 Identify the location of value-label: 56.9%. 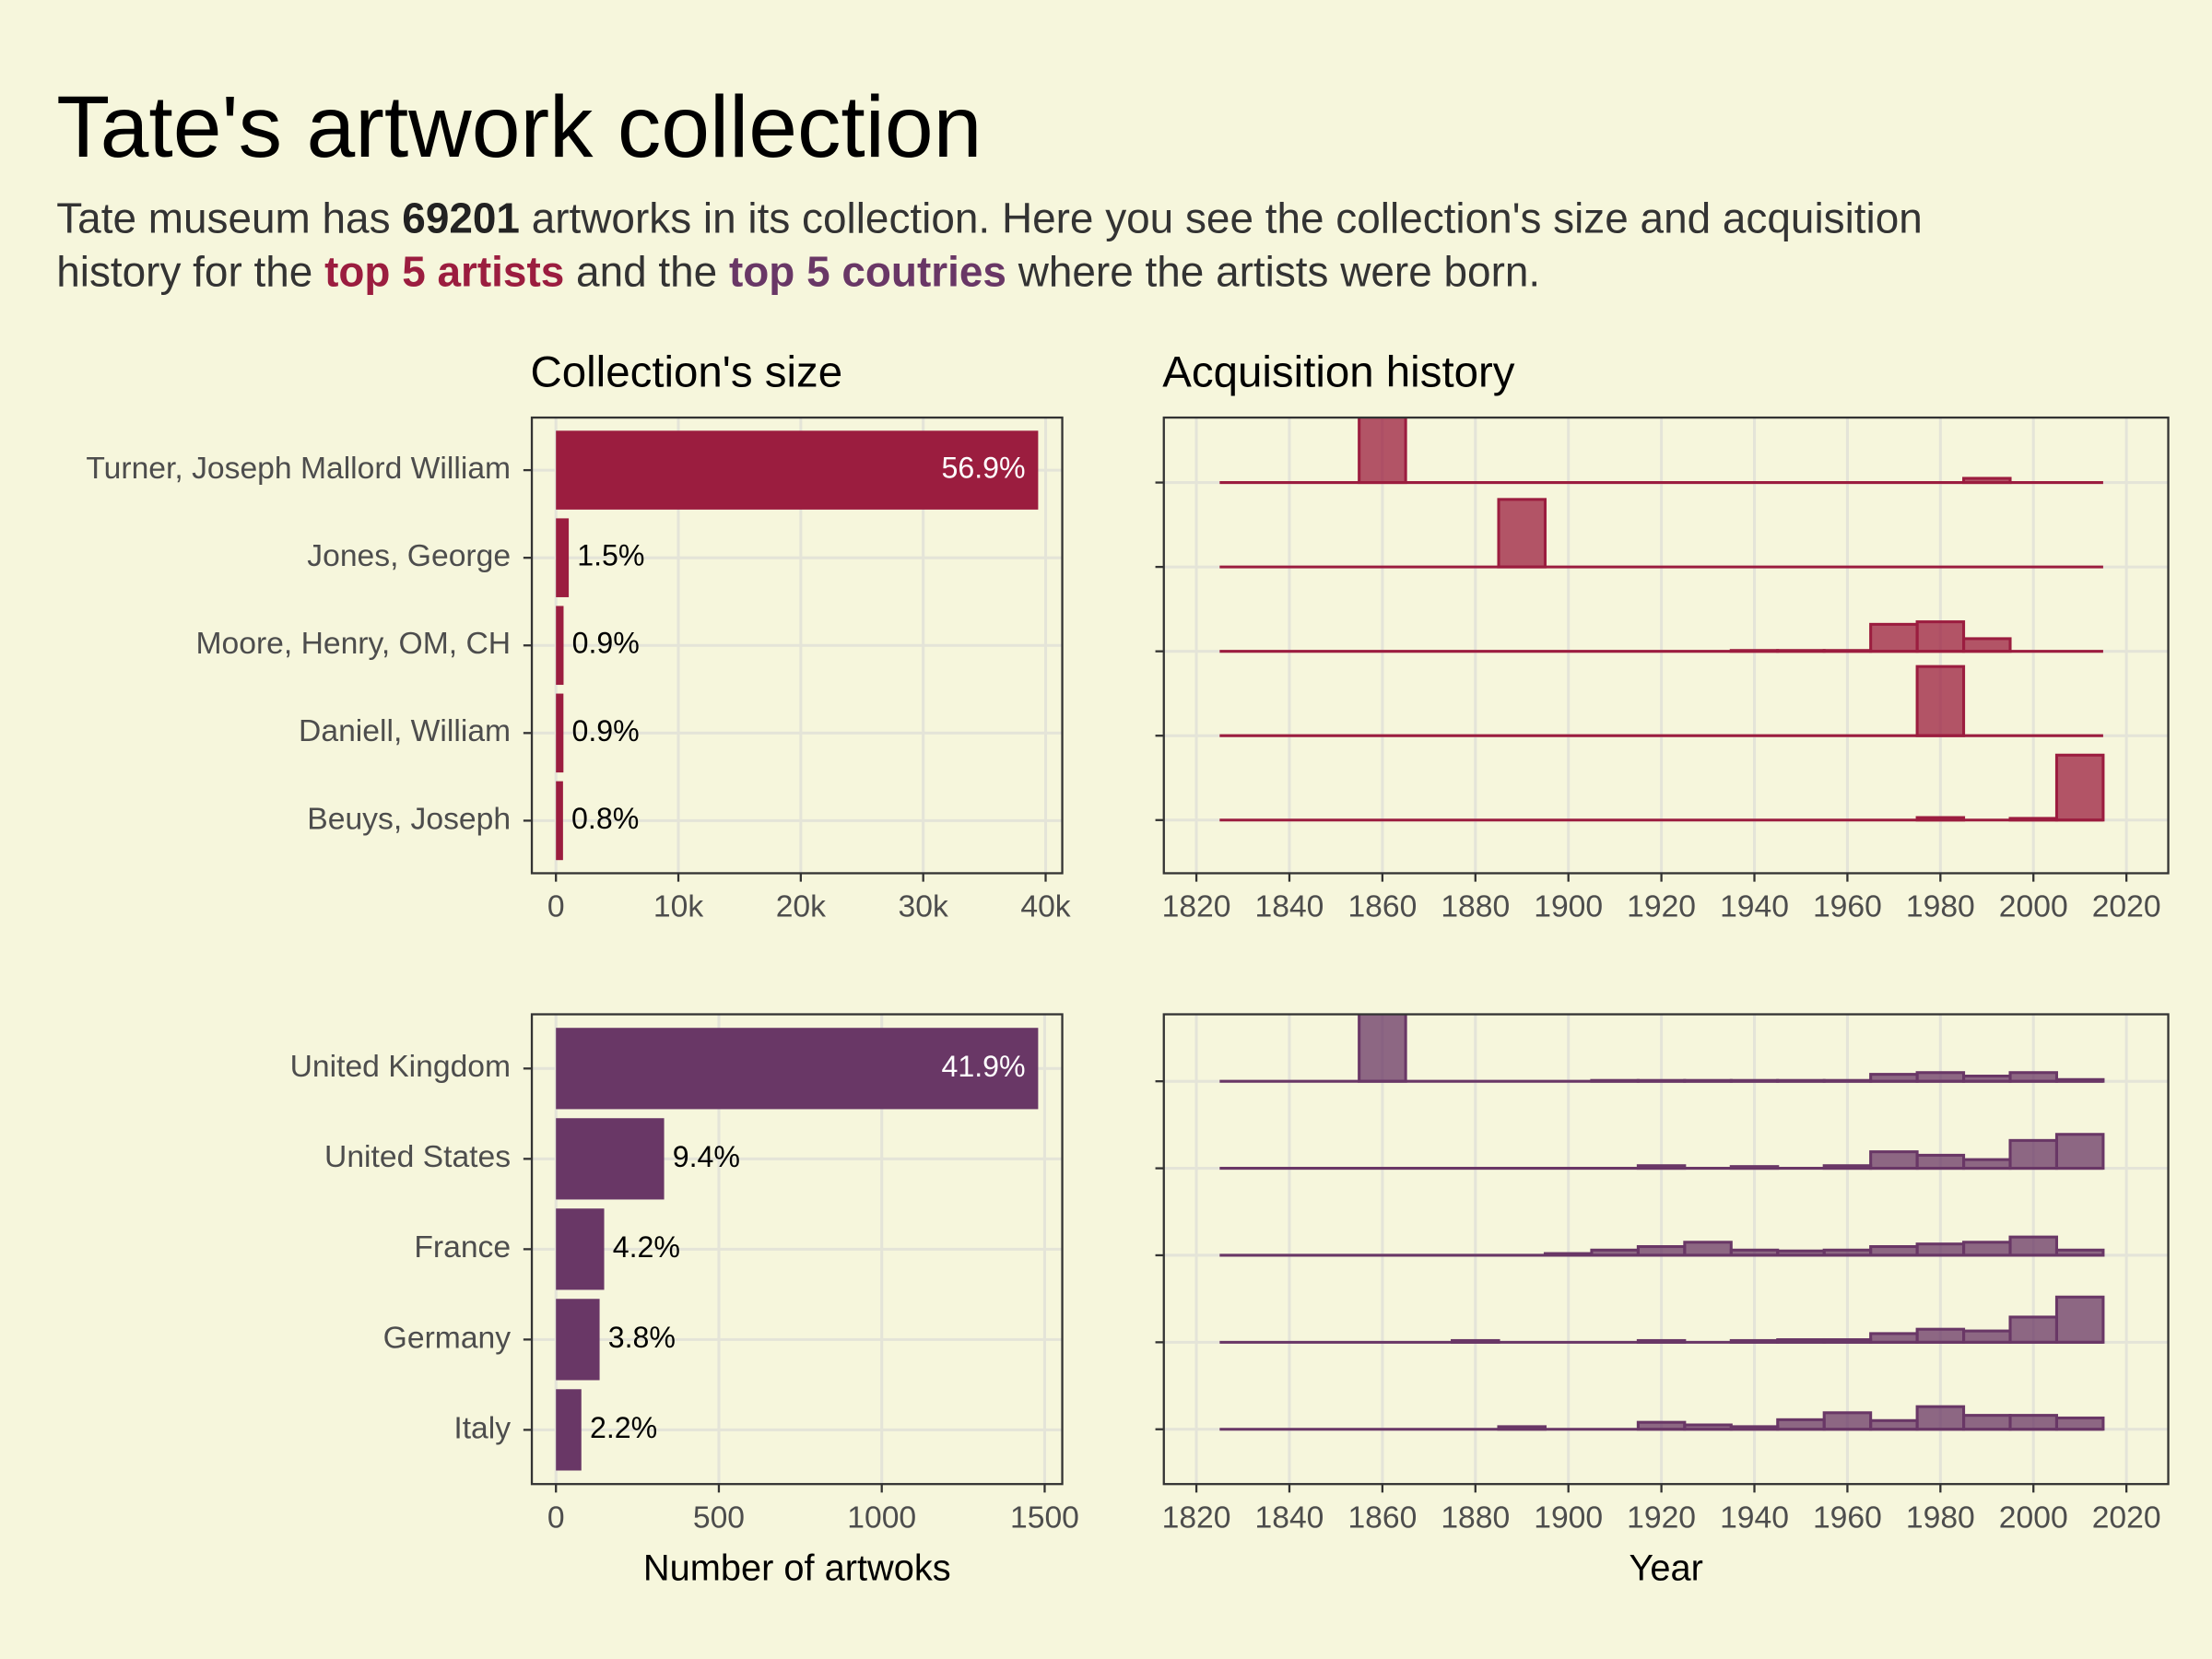
(984, 468).